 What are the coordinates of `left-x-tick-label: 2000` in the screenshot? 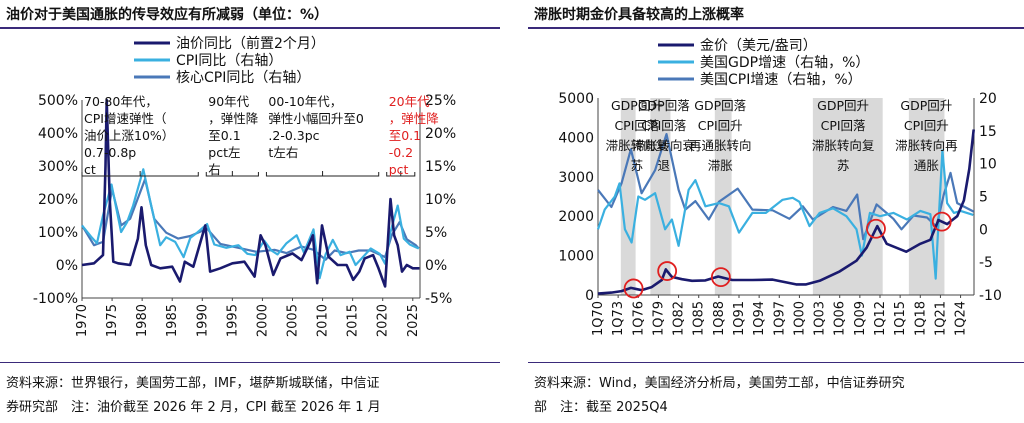 It's located at (262, 320).